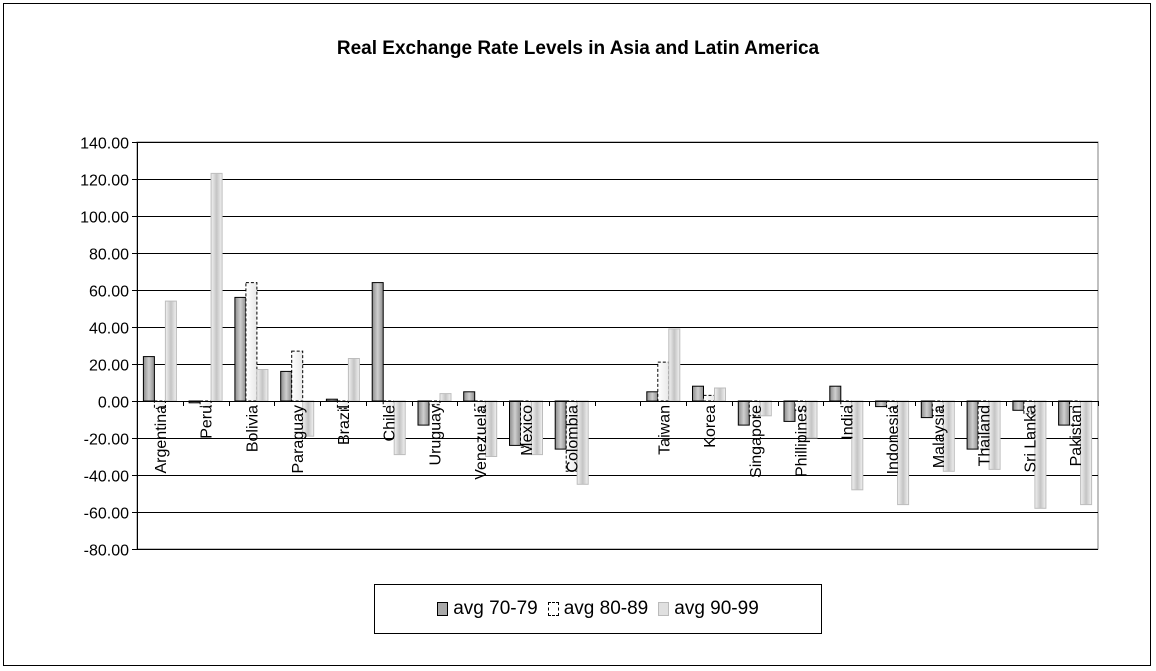 This screenshot has height=671, width=1156. What do you see at coordinates (1076, 435) in the screenshot?
I see `category-label: Pakistan` at bounding box center [1076, 435].